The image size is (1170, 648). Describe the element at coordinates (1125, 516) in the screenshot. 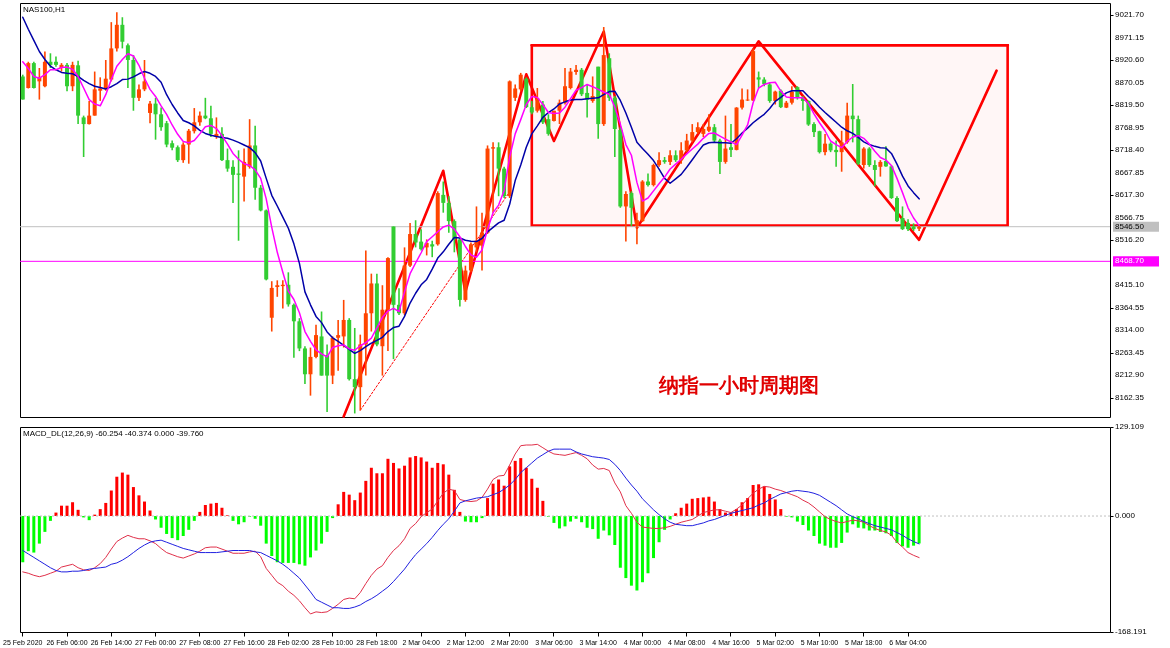

I see `y-tick-label: 0.000` at that location.